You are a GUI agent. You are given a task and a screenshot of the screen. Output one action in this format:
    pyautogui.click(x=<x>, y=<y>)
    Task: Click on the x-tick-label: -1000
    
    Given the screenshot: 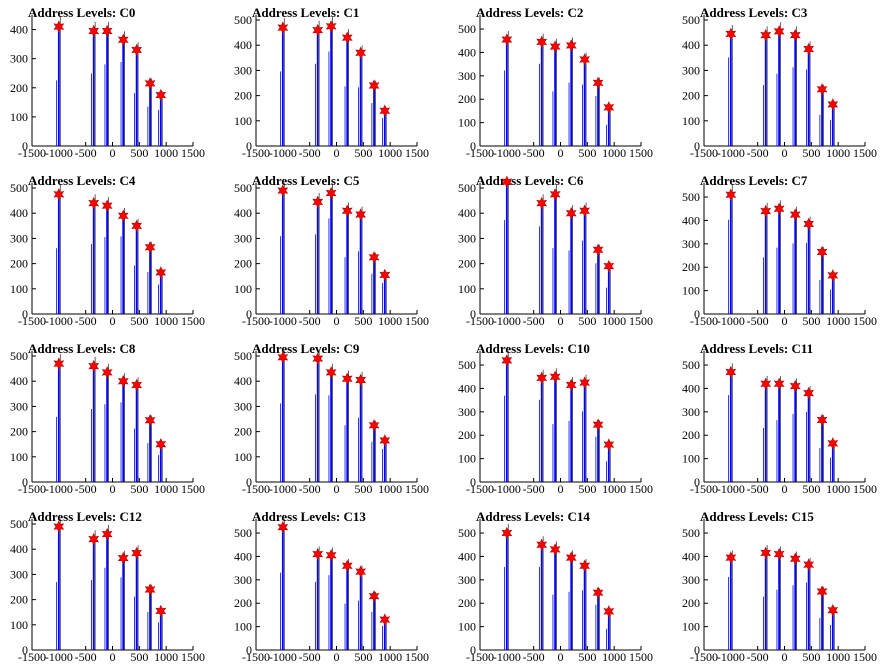 What is the action you would take?
    pyautogui.click(x=507, y=489)
    